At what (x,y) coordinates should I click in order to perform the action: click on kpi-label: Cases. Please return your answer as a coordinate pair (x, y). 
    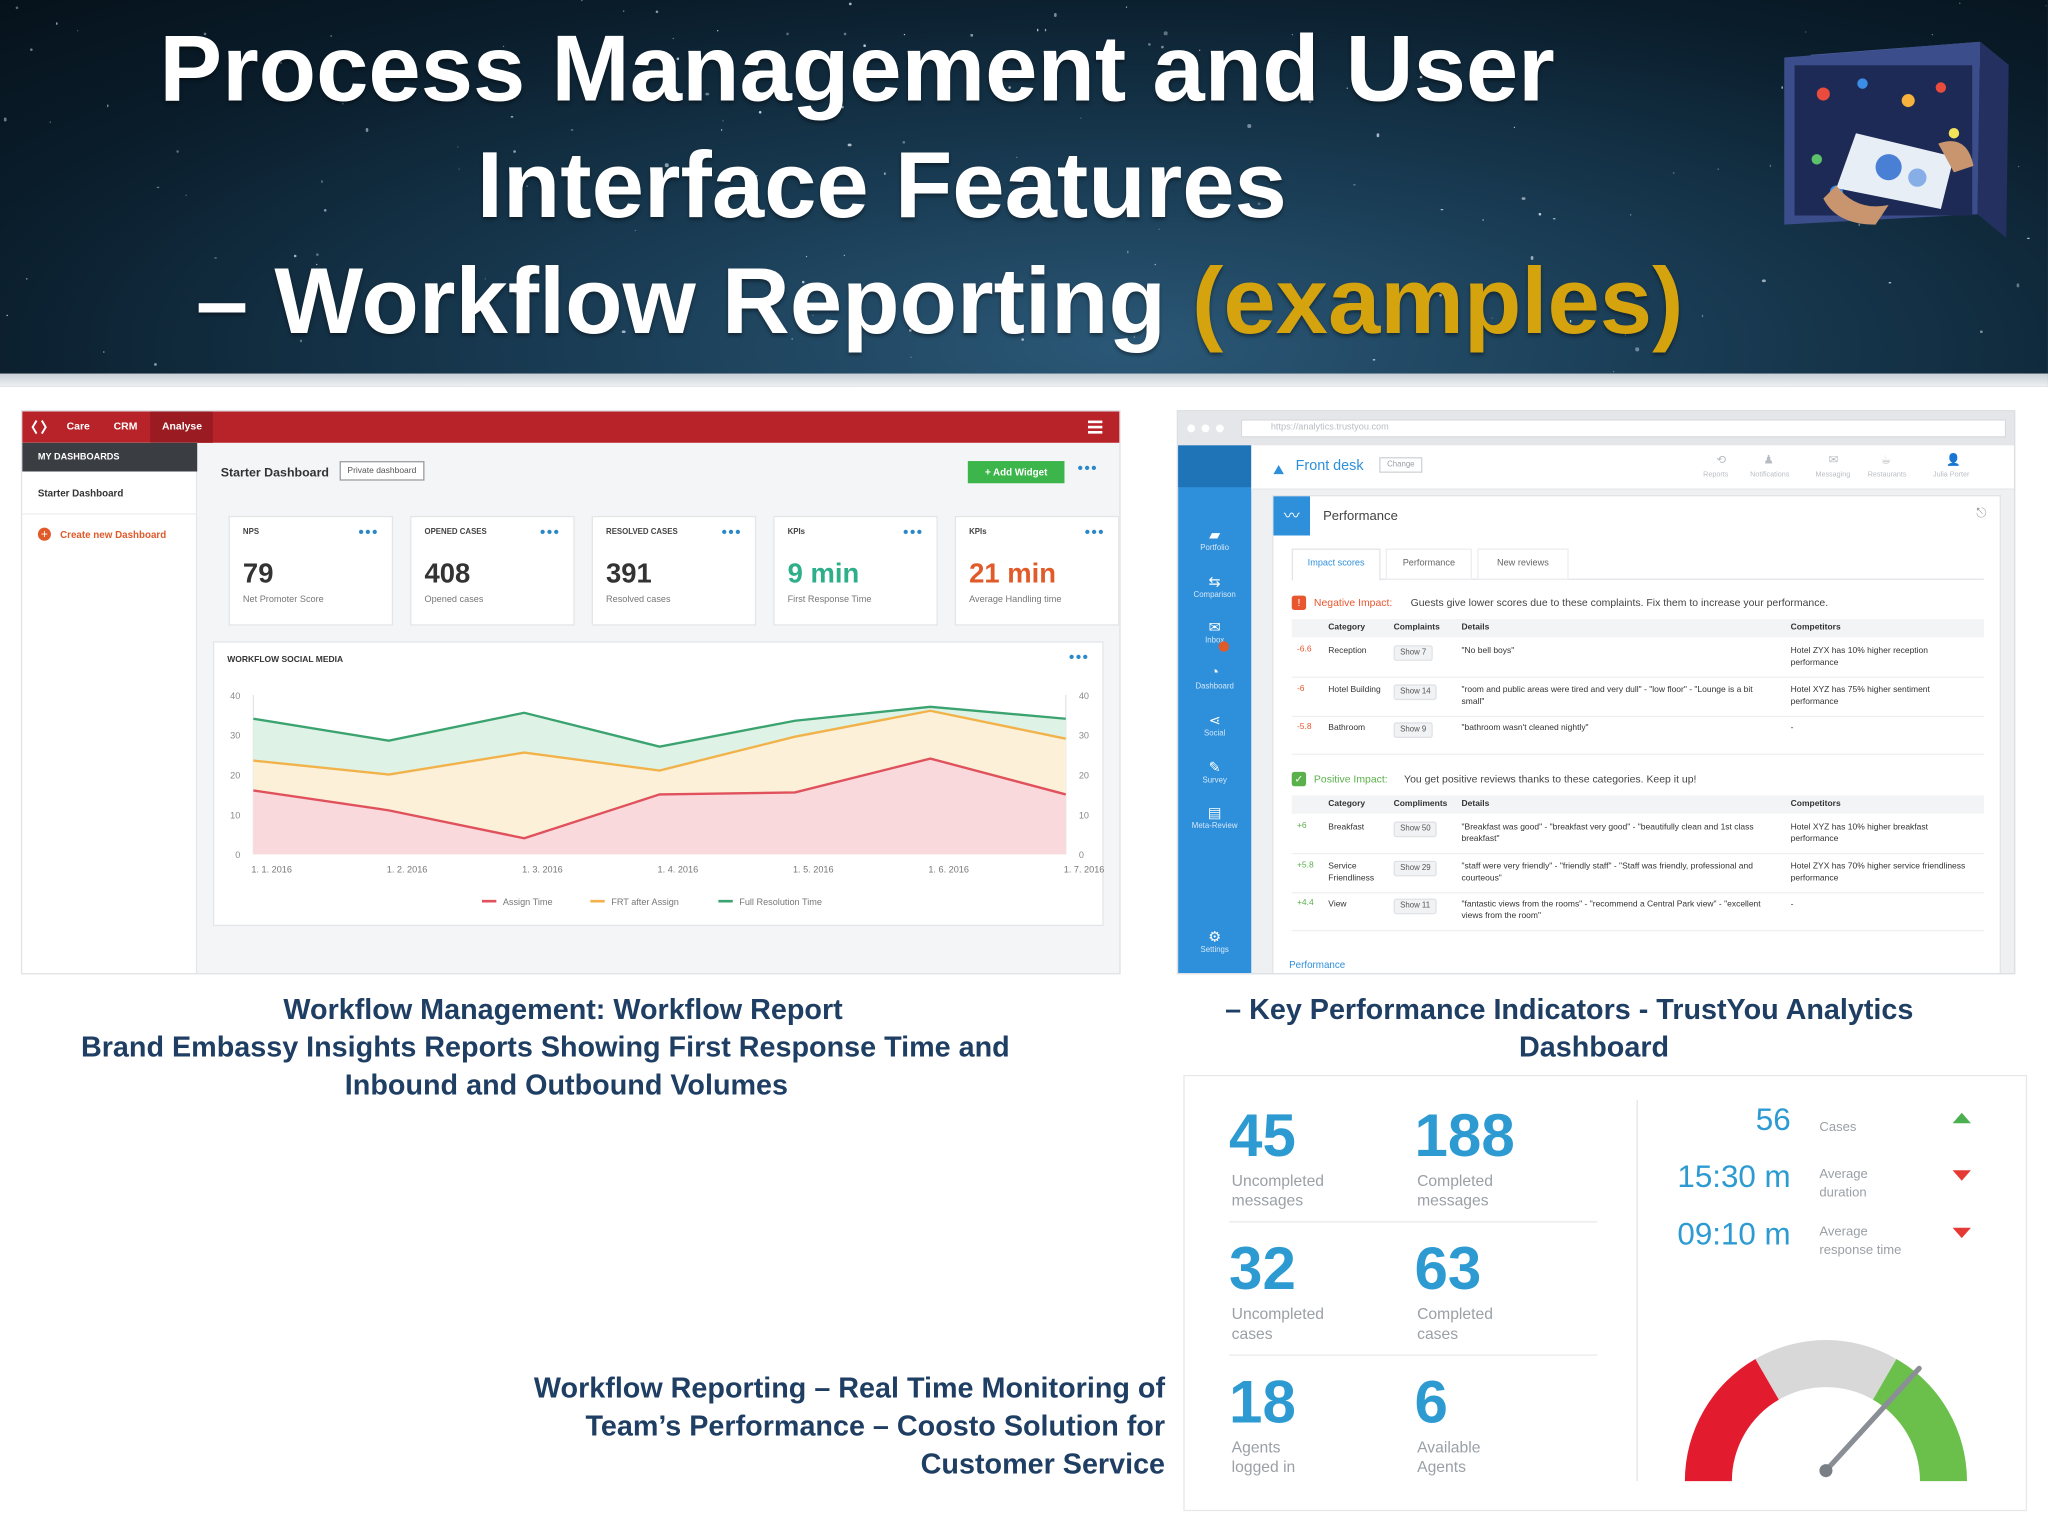
    Looking at the image, I should click on (1838, 1128).